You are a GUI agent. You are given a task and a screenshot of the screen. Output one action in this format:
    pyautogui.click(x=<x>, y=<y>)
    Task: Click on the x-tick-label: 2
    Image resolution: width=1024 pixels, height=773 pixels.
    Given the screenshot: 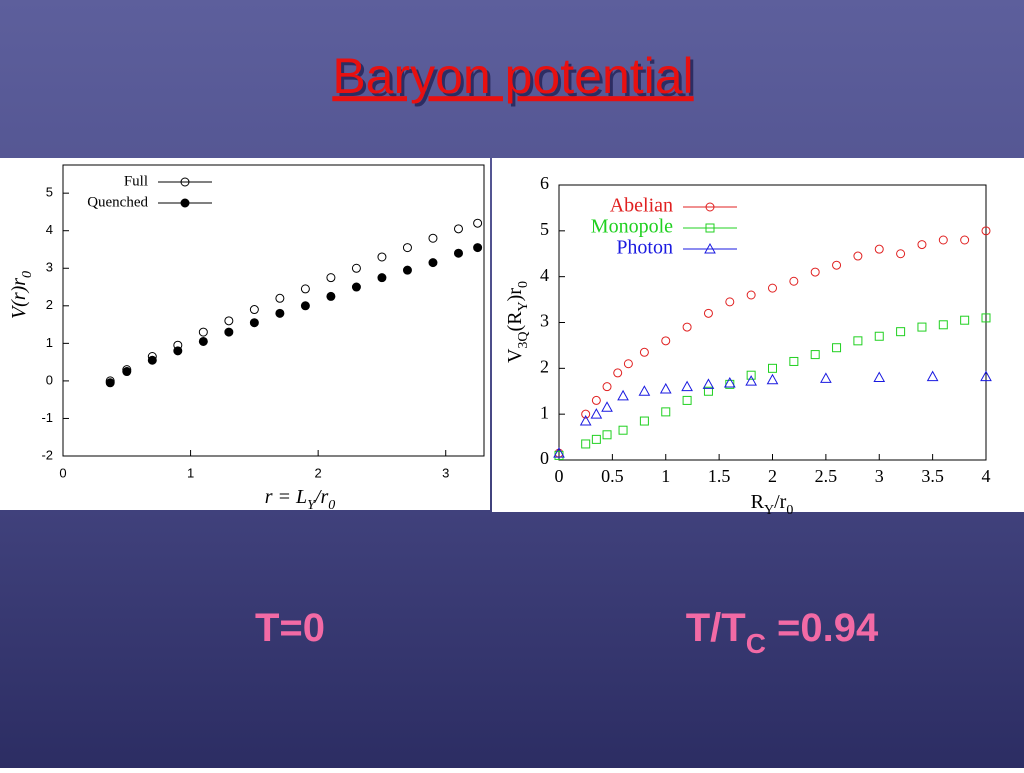 What is the action you would take?
    pyautogui.click(x=772, y=476)
    